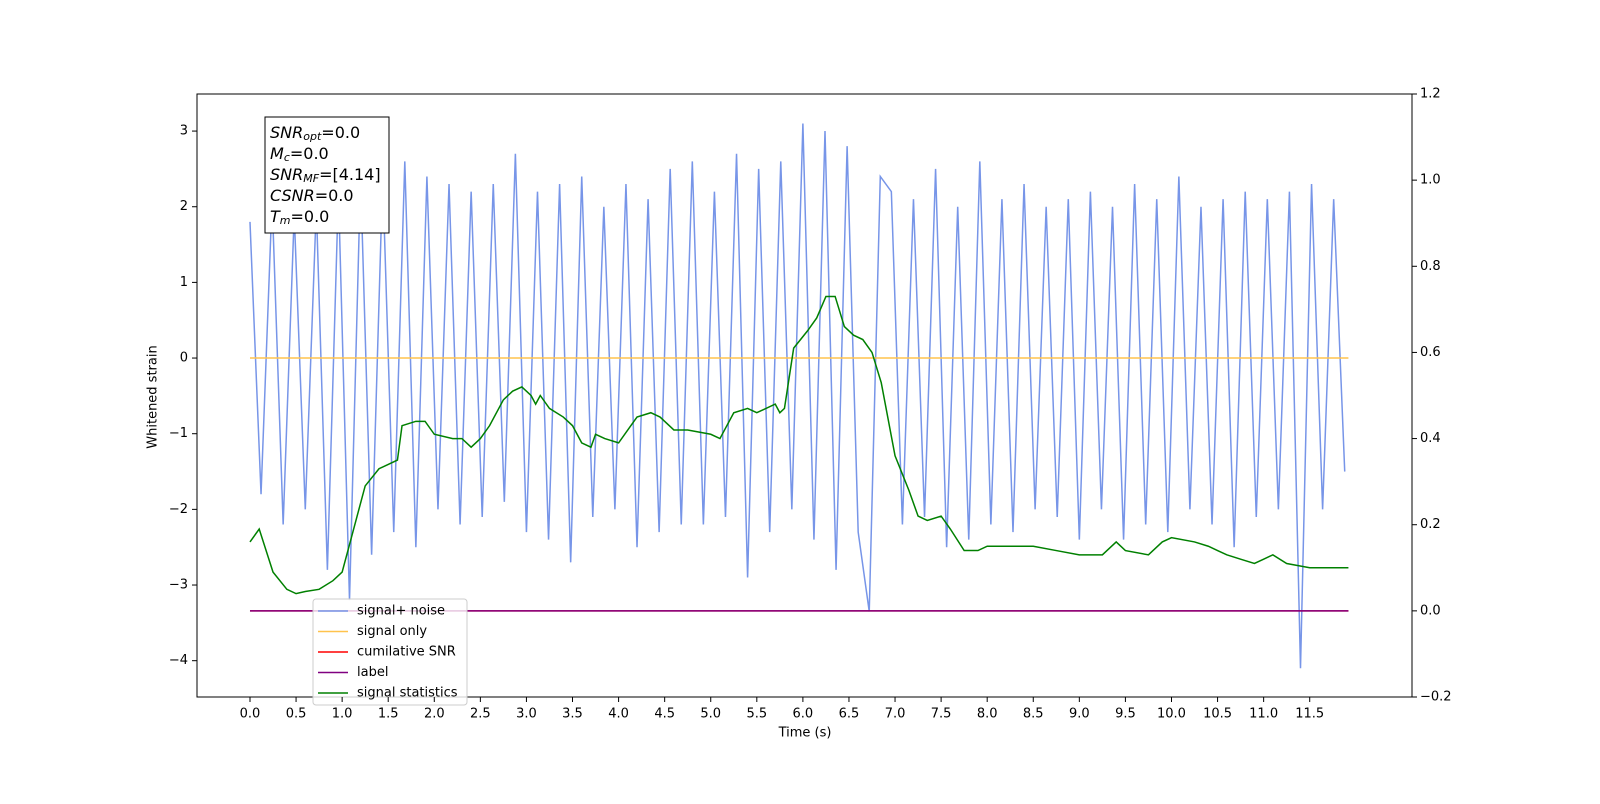  I want to click on x-tick-label: 10.5, so click(1217, 714).